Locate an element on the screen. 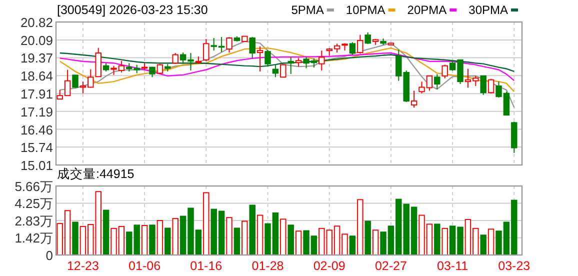 The height and width of the screenshot is (276, 578). y-tick-label: 2.83万 is located at coordinates (33, 221).